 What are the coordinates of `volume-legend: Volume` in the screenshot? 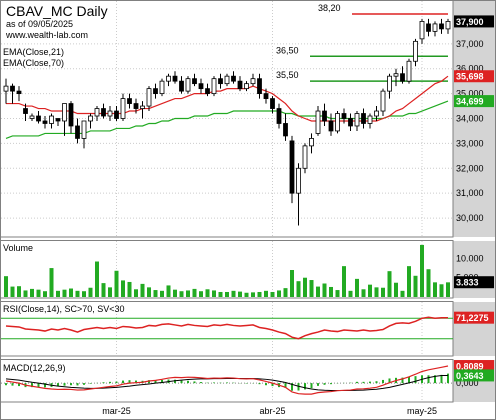 It's located at (18, 248).